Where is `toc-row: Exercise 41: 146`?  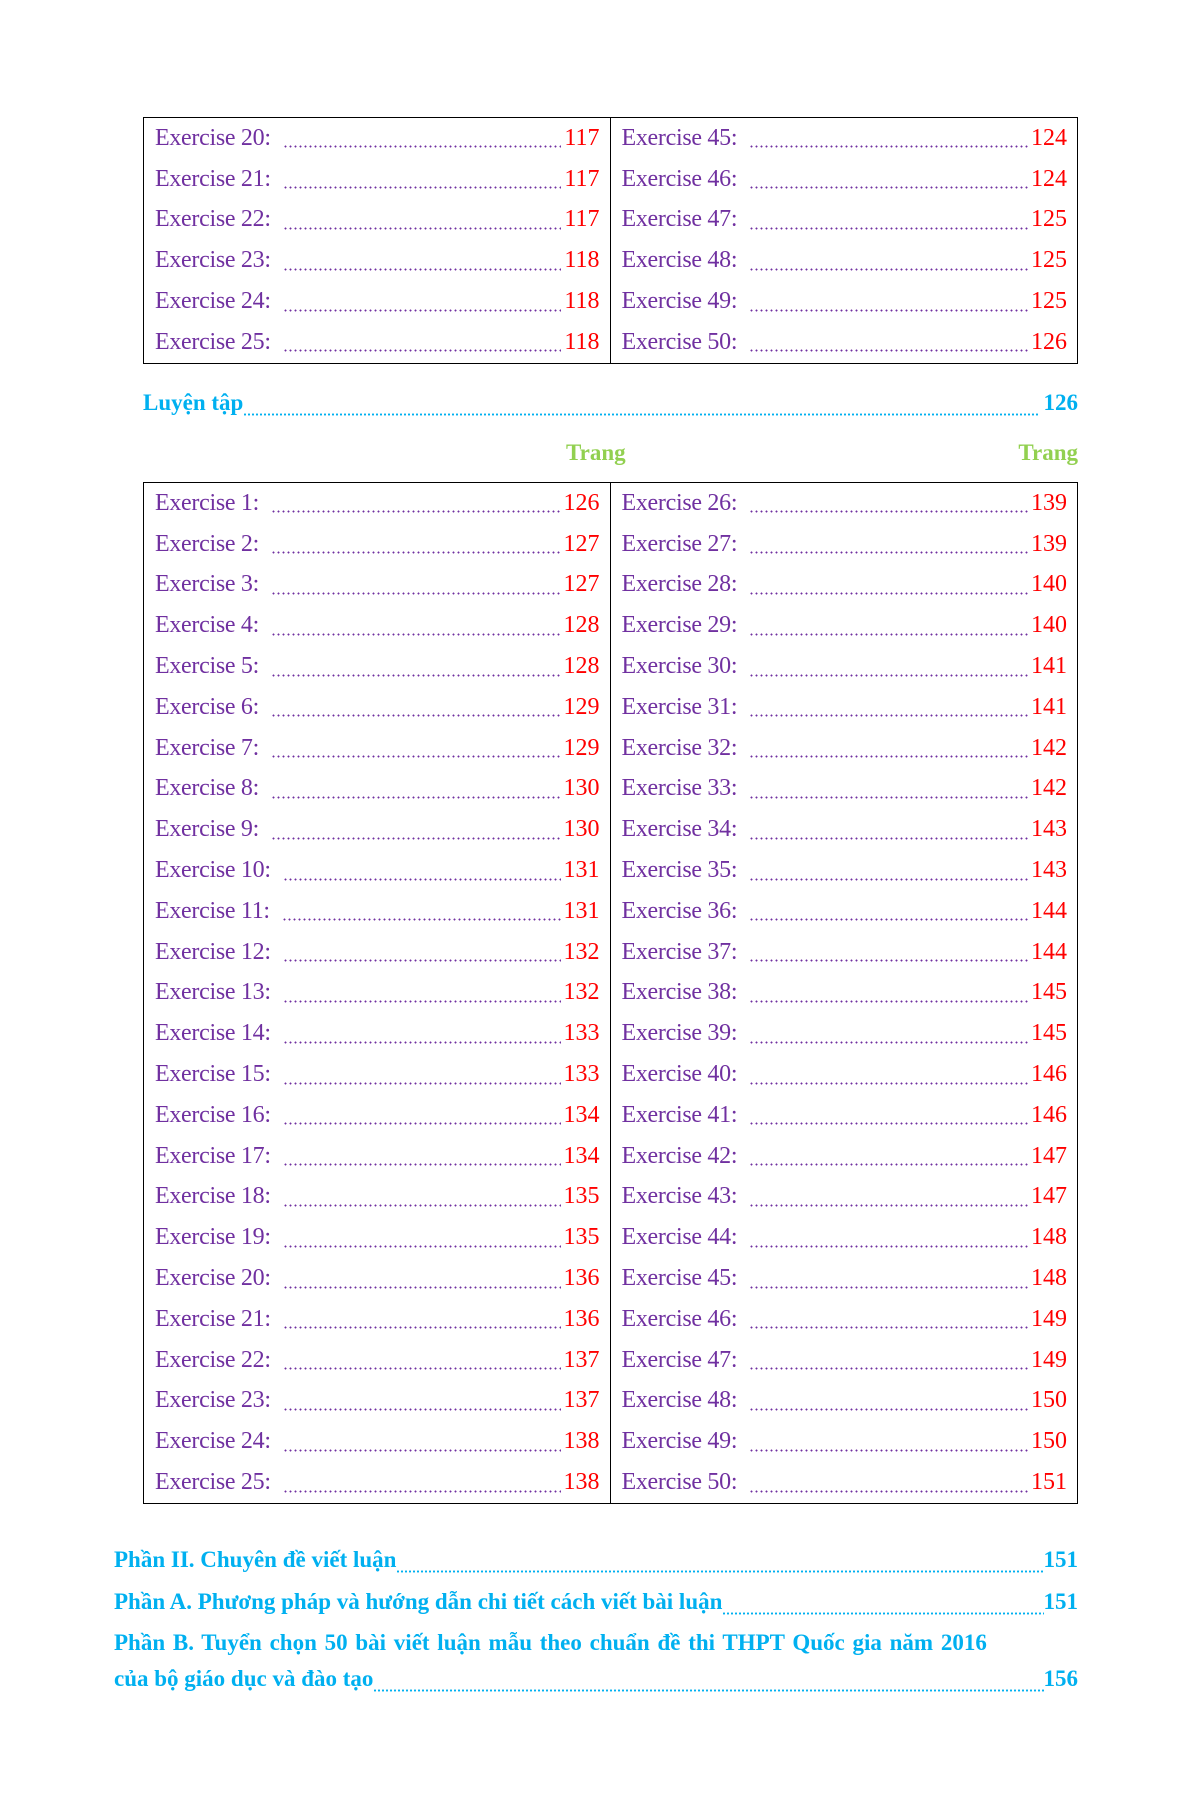
toc-row: Exercise 41: 146 is located at coordinates (845, 1115).